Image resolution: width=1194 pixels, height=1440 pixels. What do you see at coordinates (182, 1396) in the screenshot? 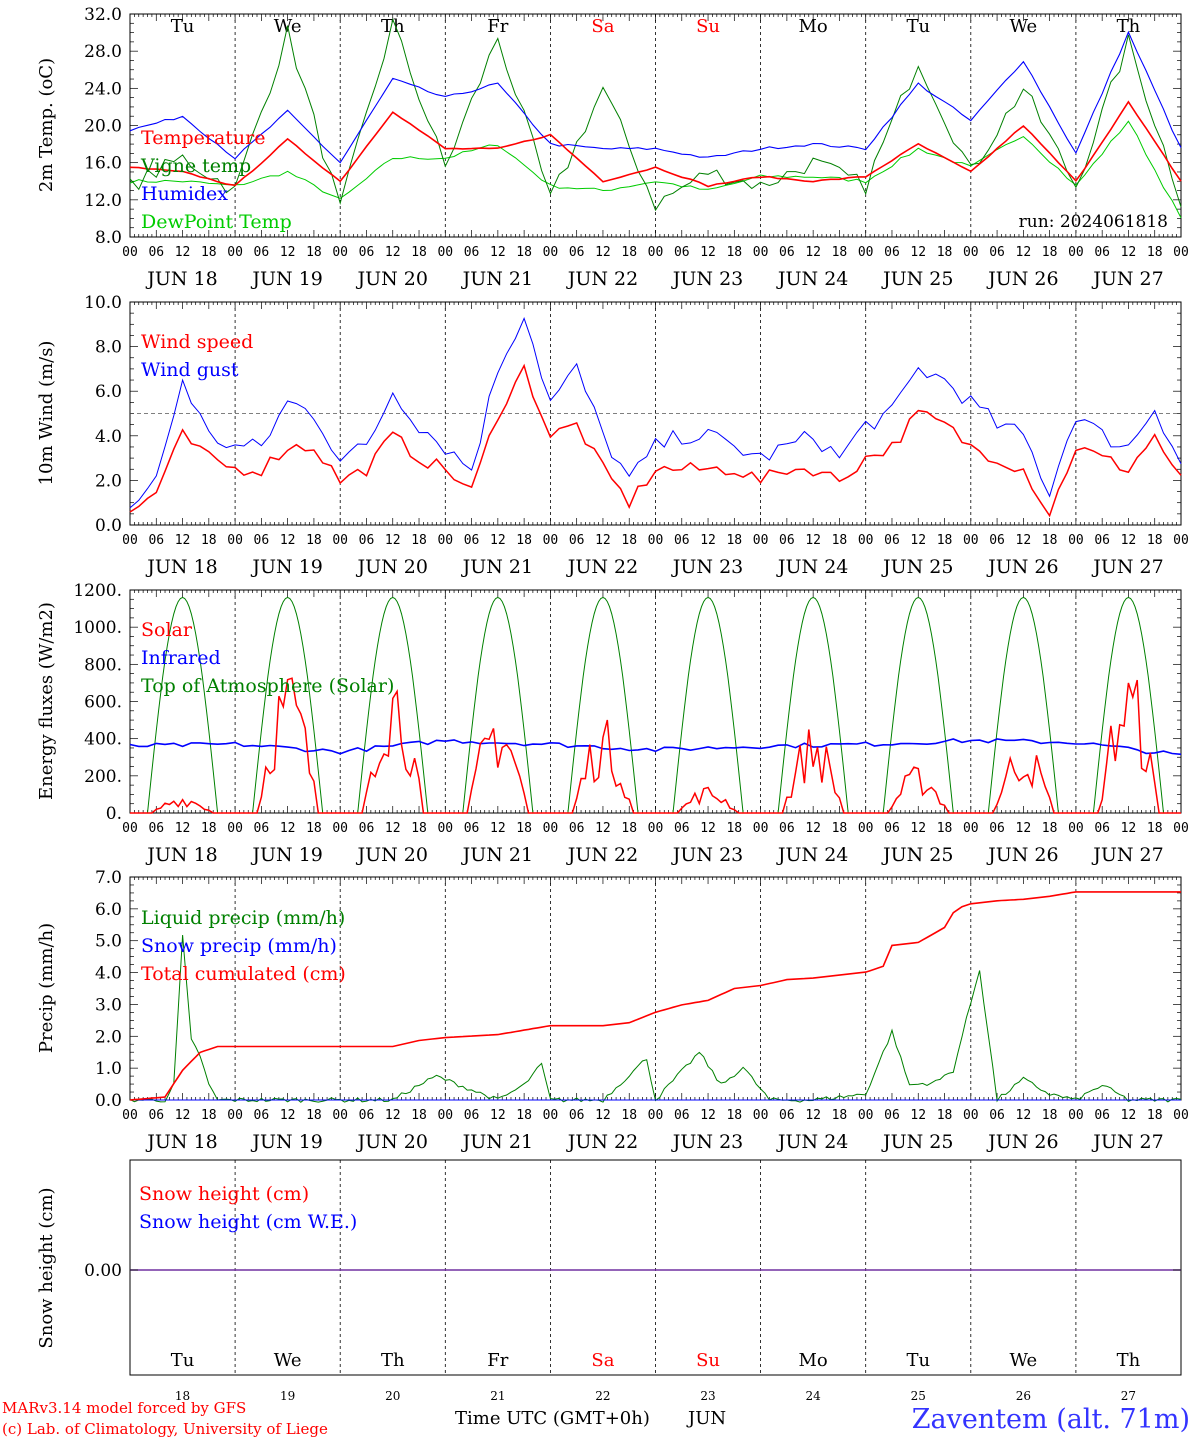
I see `day-number: 18` at bounding box center [182, 1396].